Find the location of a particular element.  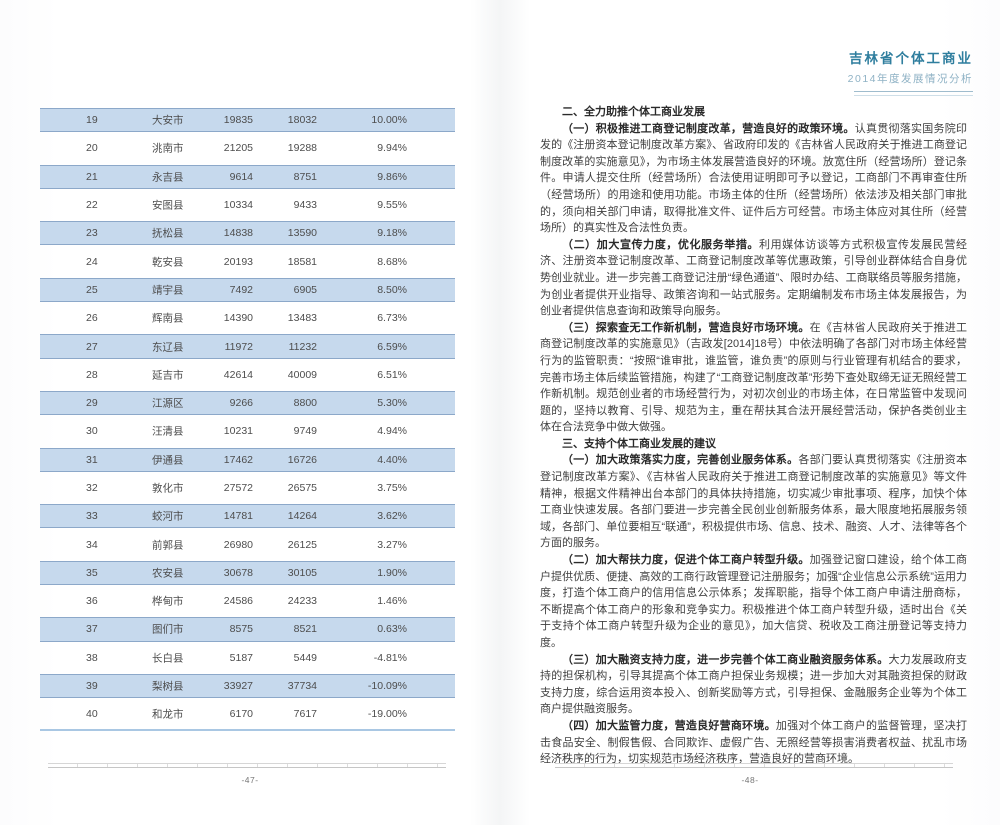

table-cell: 23 is located at coordinates (92, 233).